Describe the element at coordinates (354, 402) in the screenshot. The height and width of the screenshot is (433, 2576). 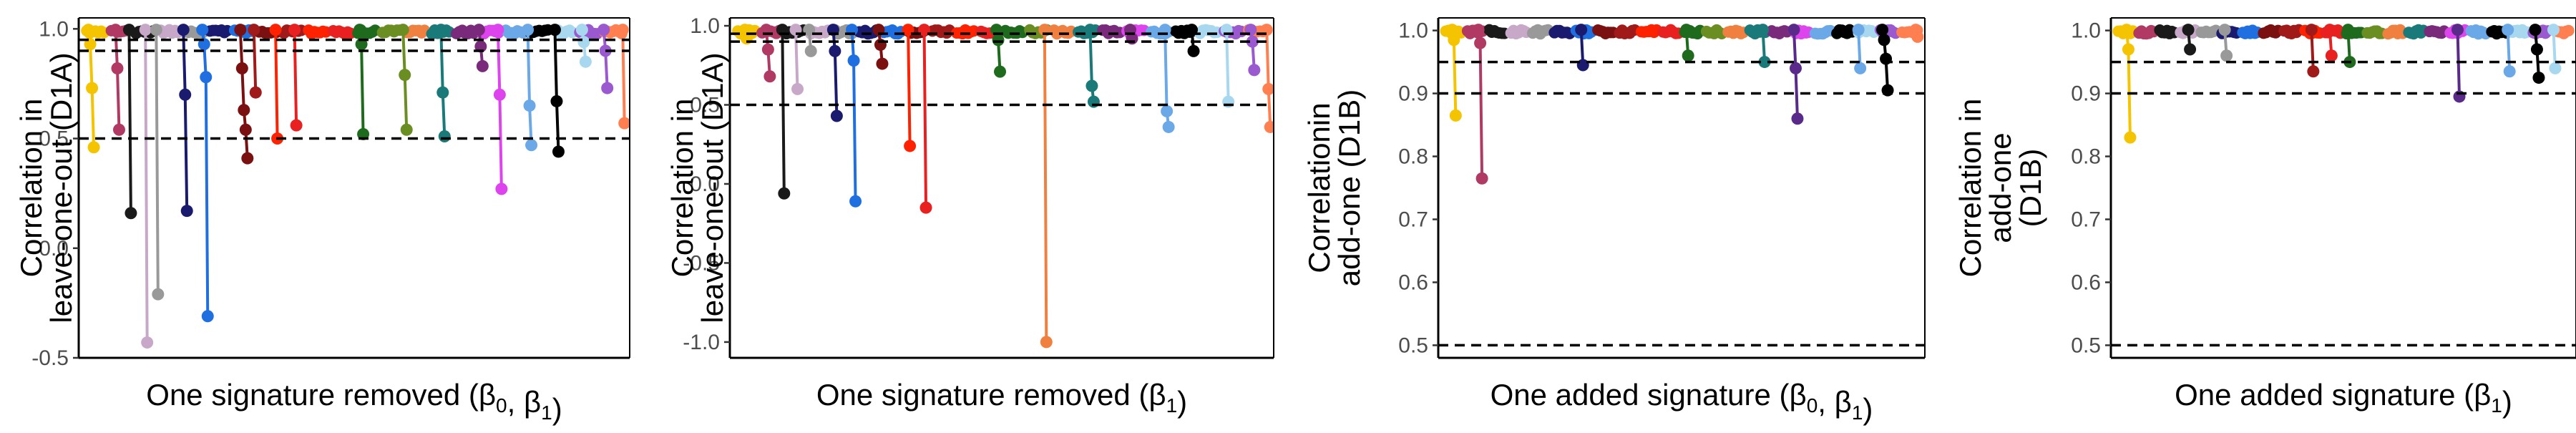
I see `x-axis-title: One signature removed (β0, β1)` at that location.